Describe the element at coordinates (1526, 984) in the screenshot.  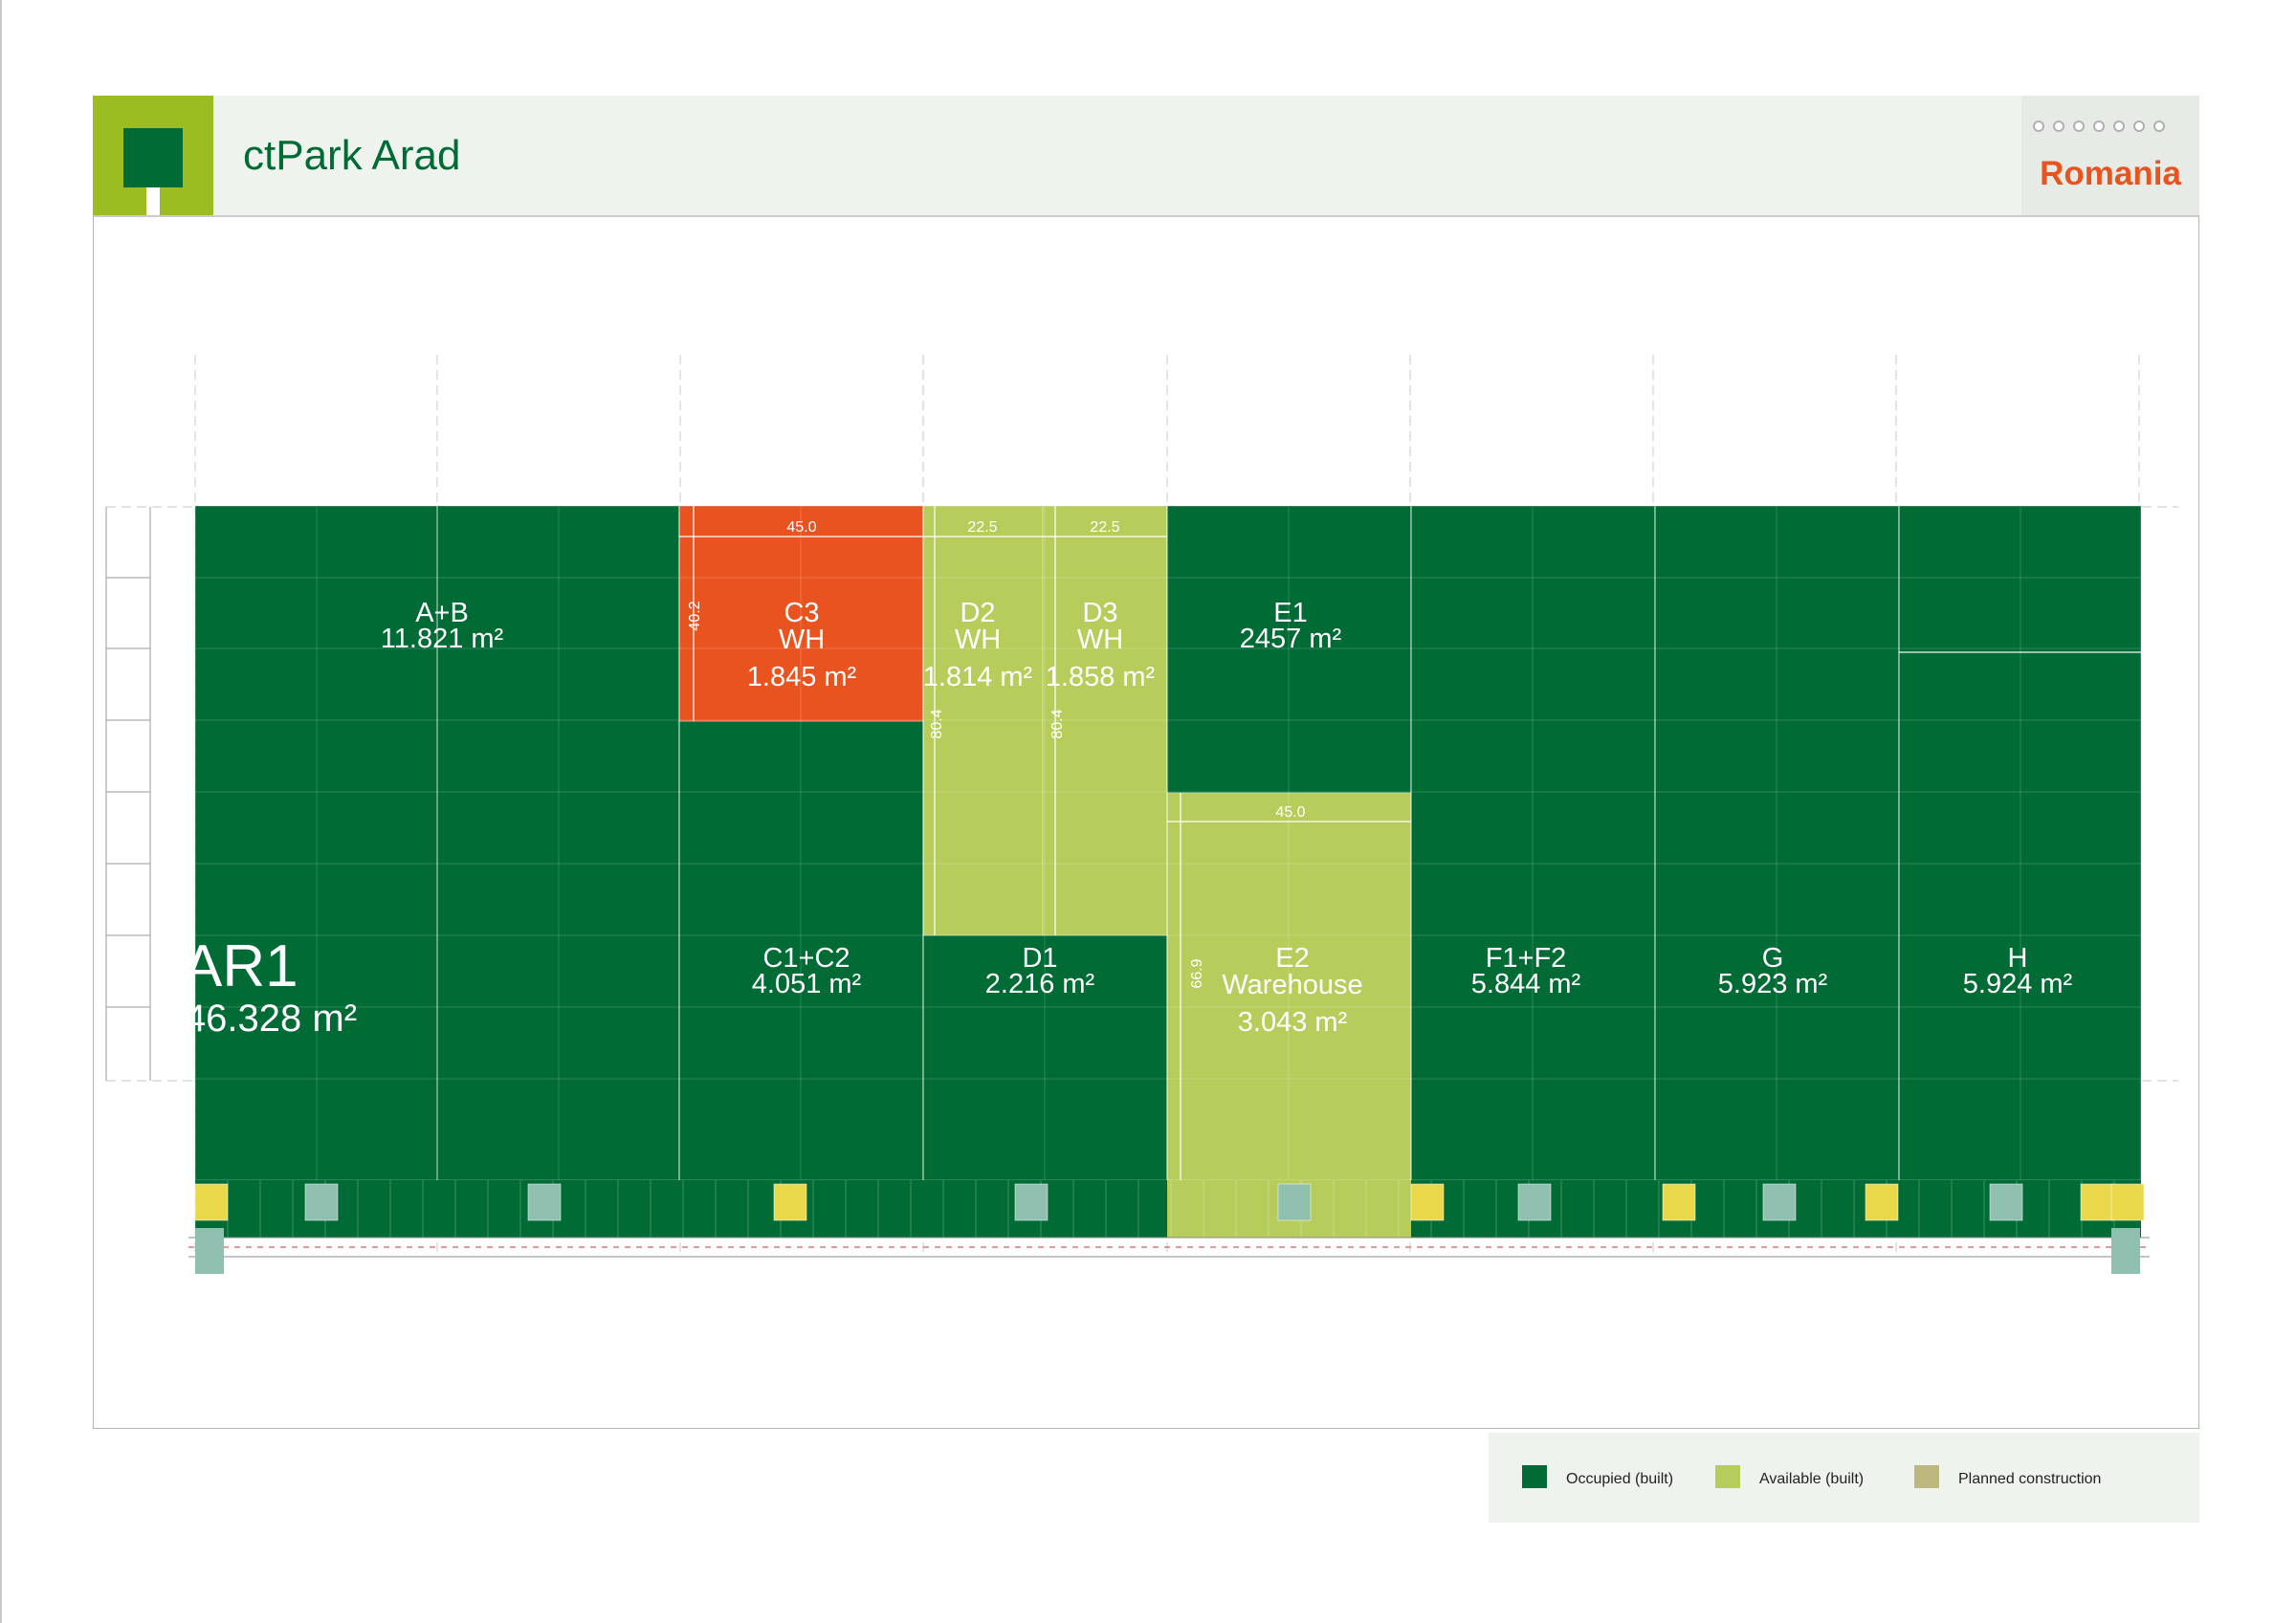
I see `unit-area-f1f2: 5.844 m²` at that location.